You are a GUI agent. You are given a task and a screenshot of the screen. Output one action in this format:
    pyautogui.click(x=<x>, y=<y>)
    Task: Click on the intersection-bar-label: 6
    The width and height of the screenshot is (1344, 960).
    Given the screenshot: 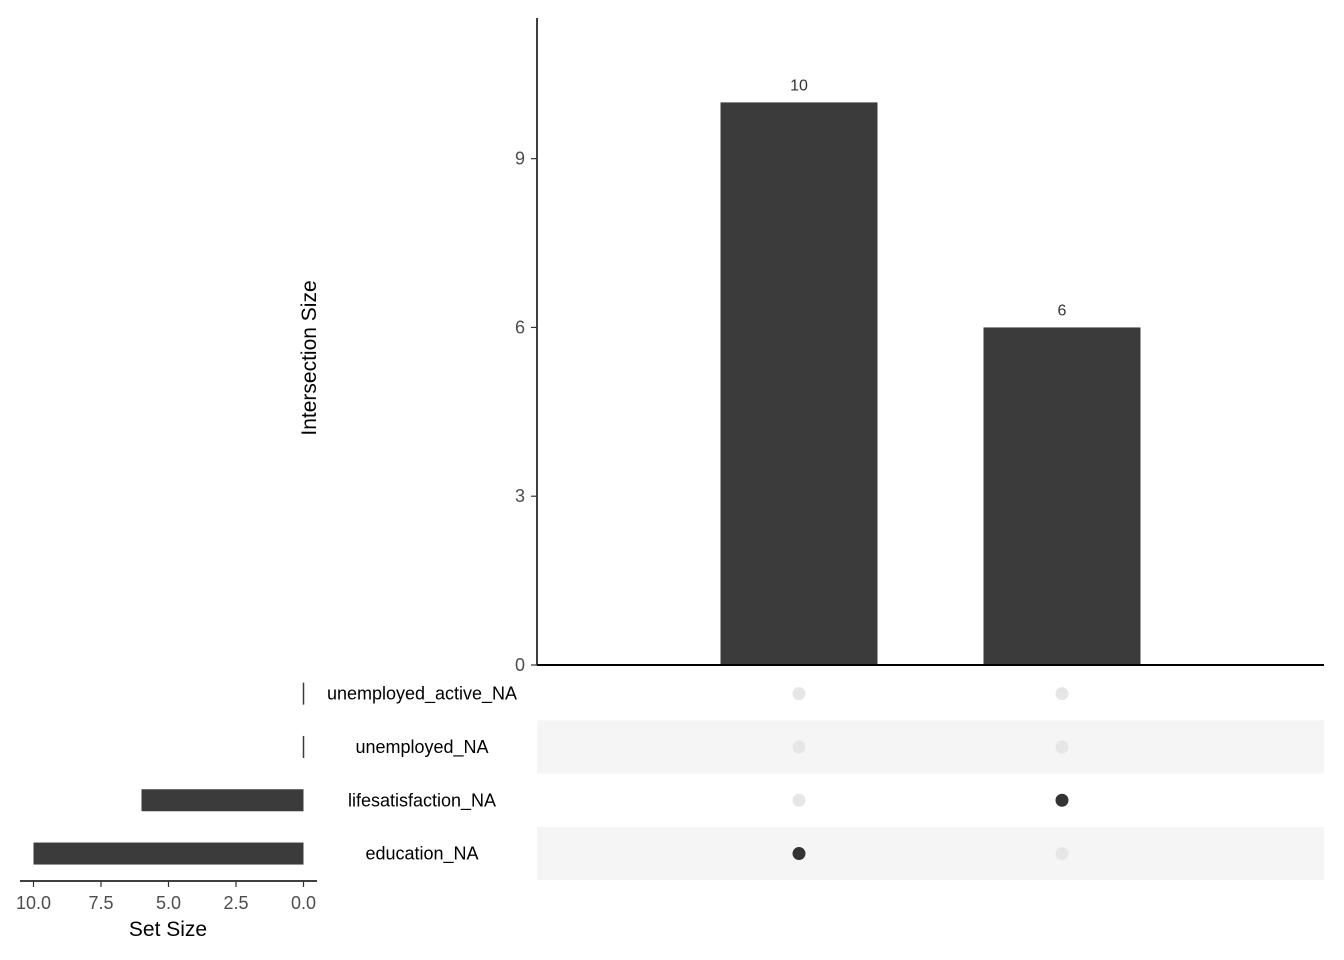 What is the action you would take?
    pyautogui.click(x=1062, y=310)
    